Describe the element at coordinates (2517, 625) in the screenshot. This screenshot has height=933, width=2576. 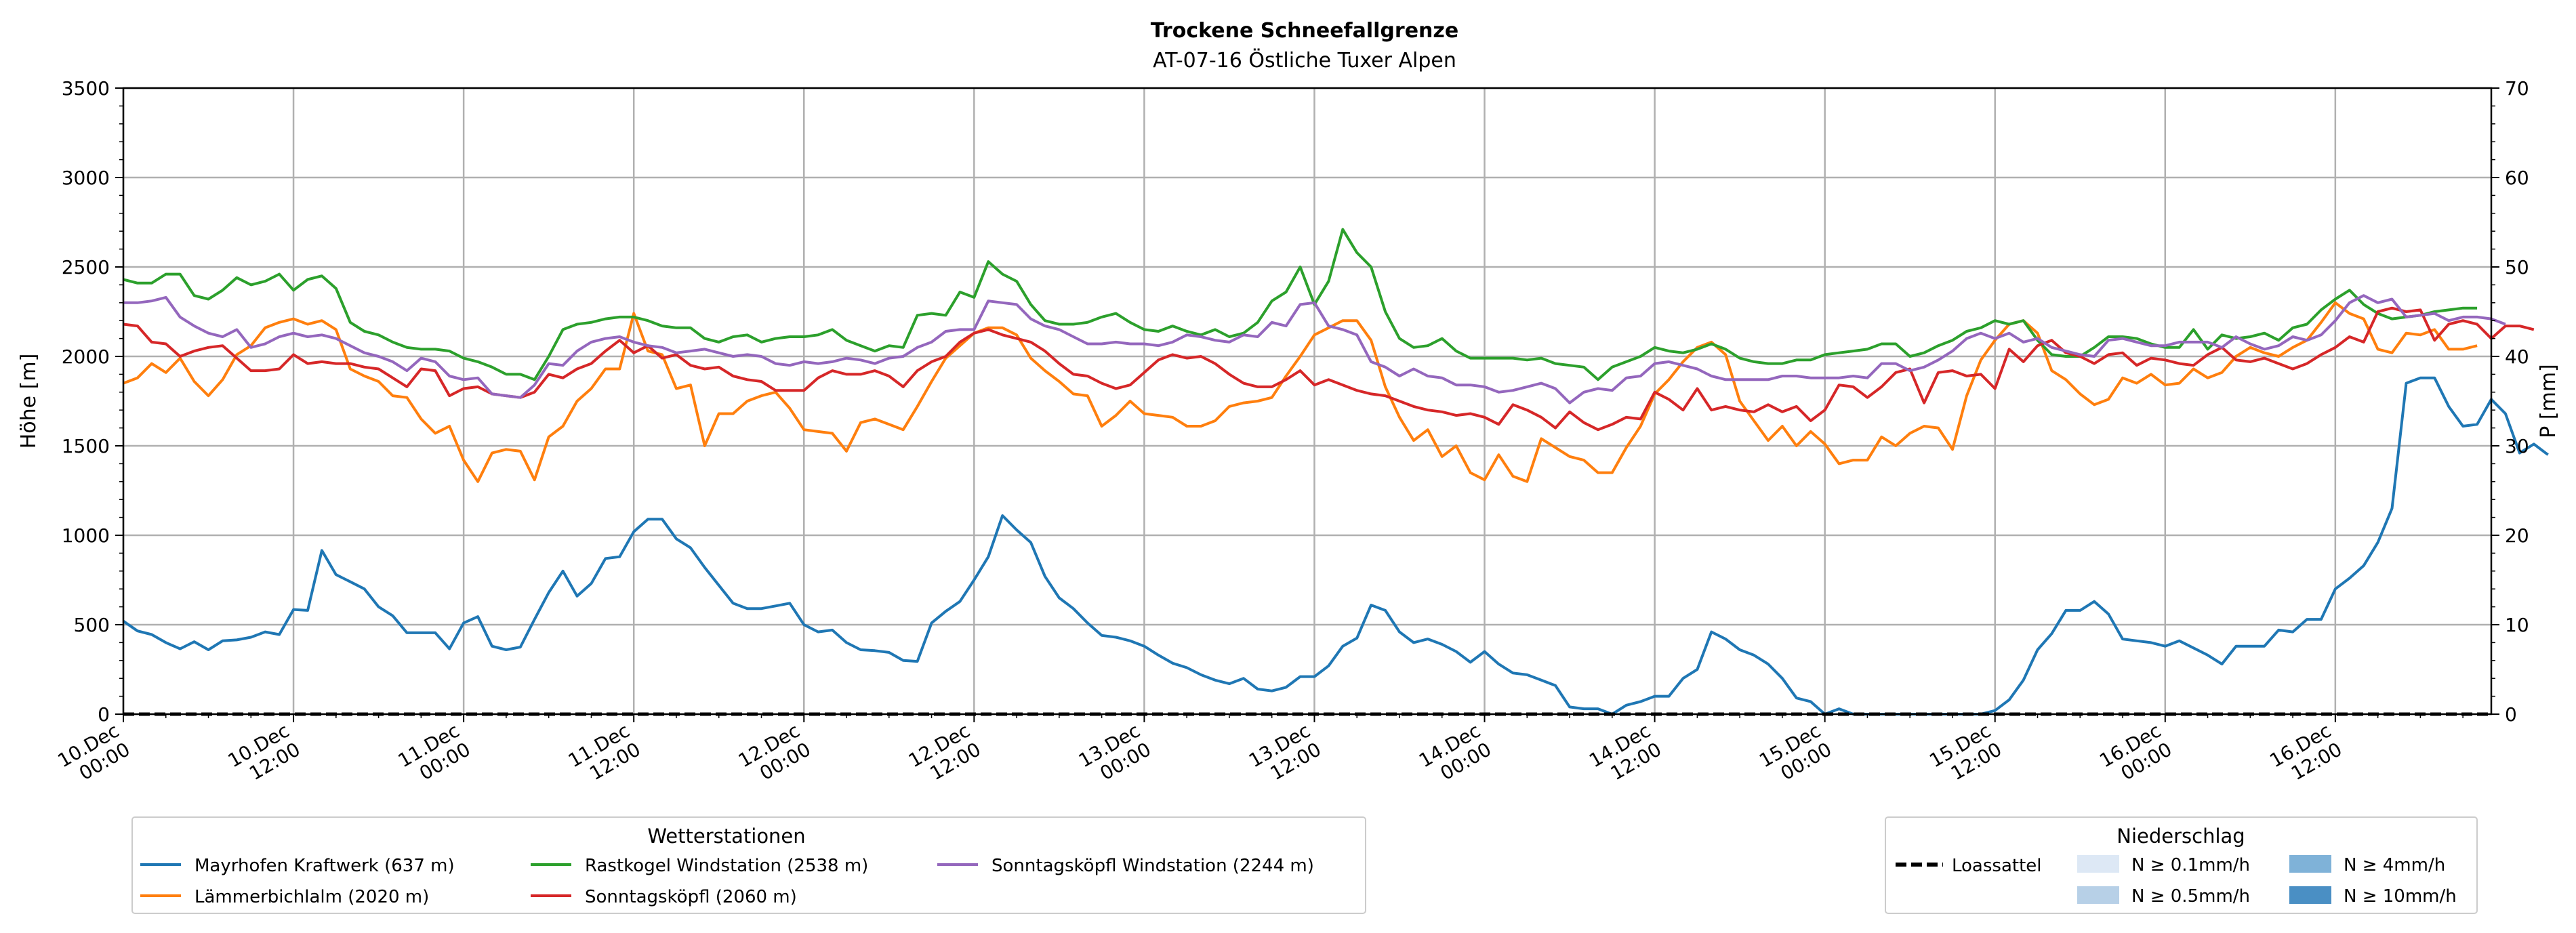
I see `y2-tick-label: 10` at that location.